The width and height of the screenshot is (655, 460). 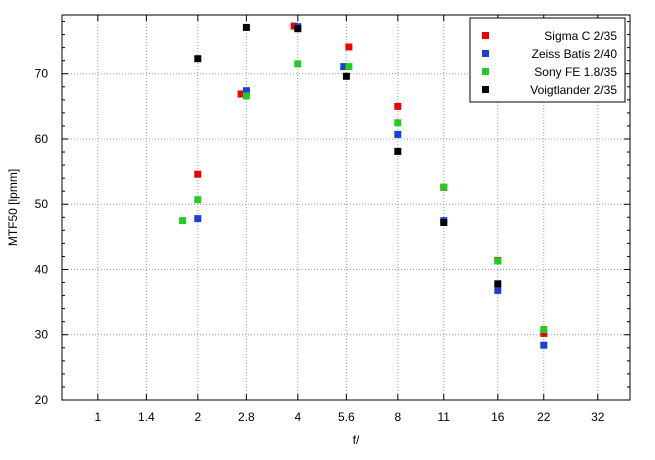 I want to click on x-tick-label: 1, so click(x=97, y=417).